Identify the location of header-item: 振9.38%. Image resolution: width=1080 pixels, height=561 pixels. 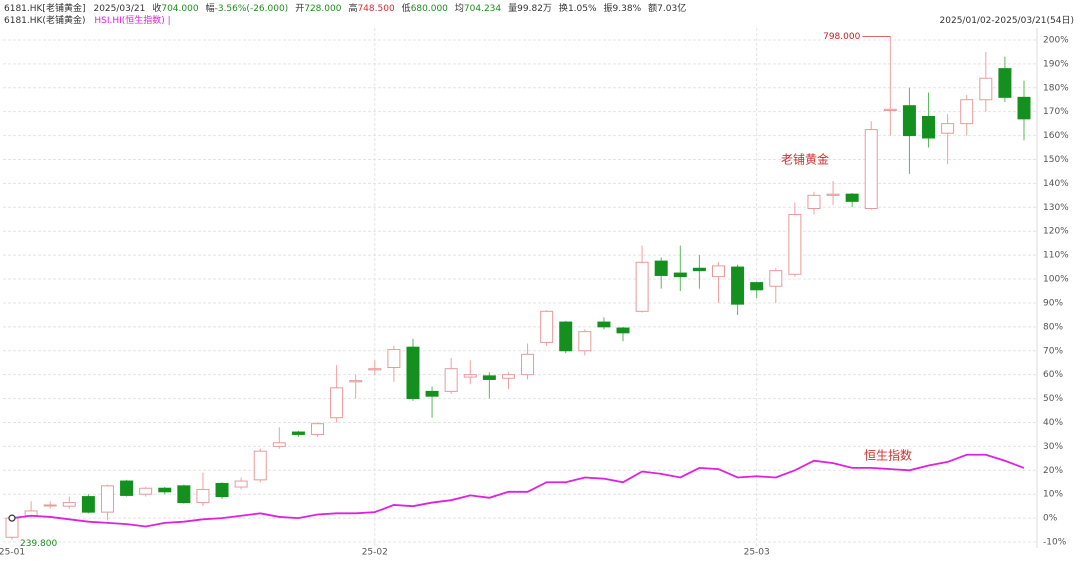
(623, 9).